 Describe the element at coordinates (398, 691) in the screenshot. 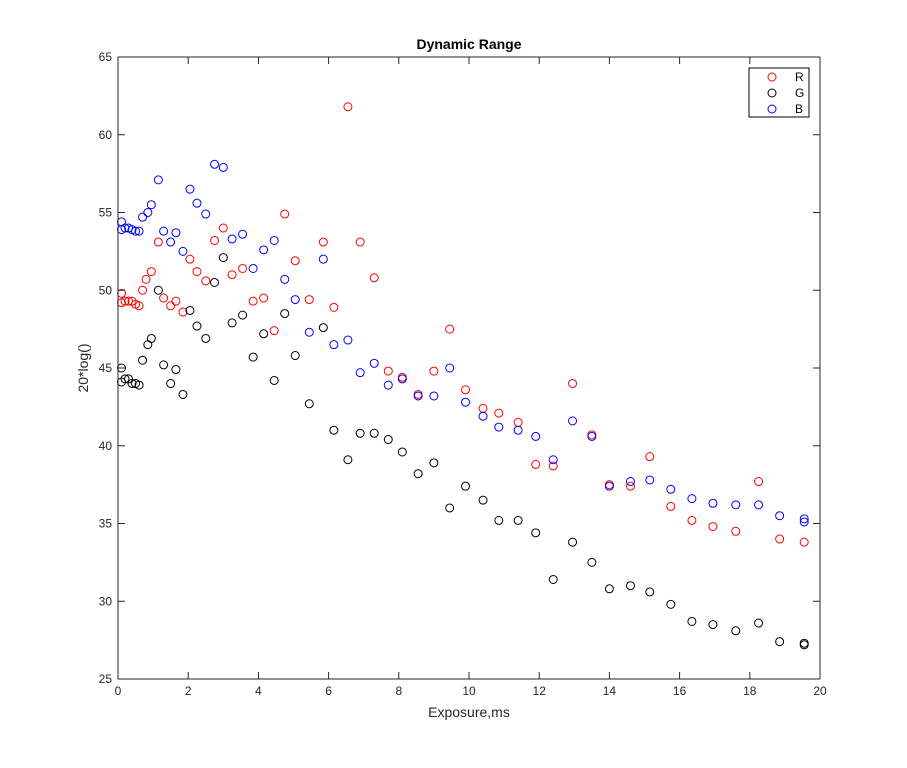

I see `x-tick-label: 8` at that location.